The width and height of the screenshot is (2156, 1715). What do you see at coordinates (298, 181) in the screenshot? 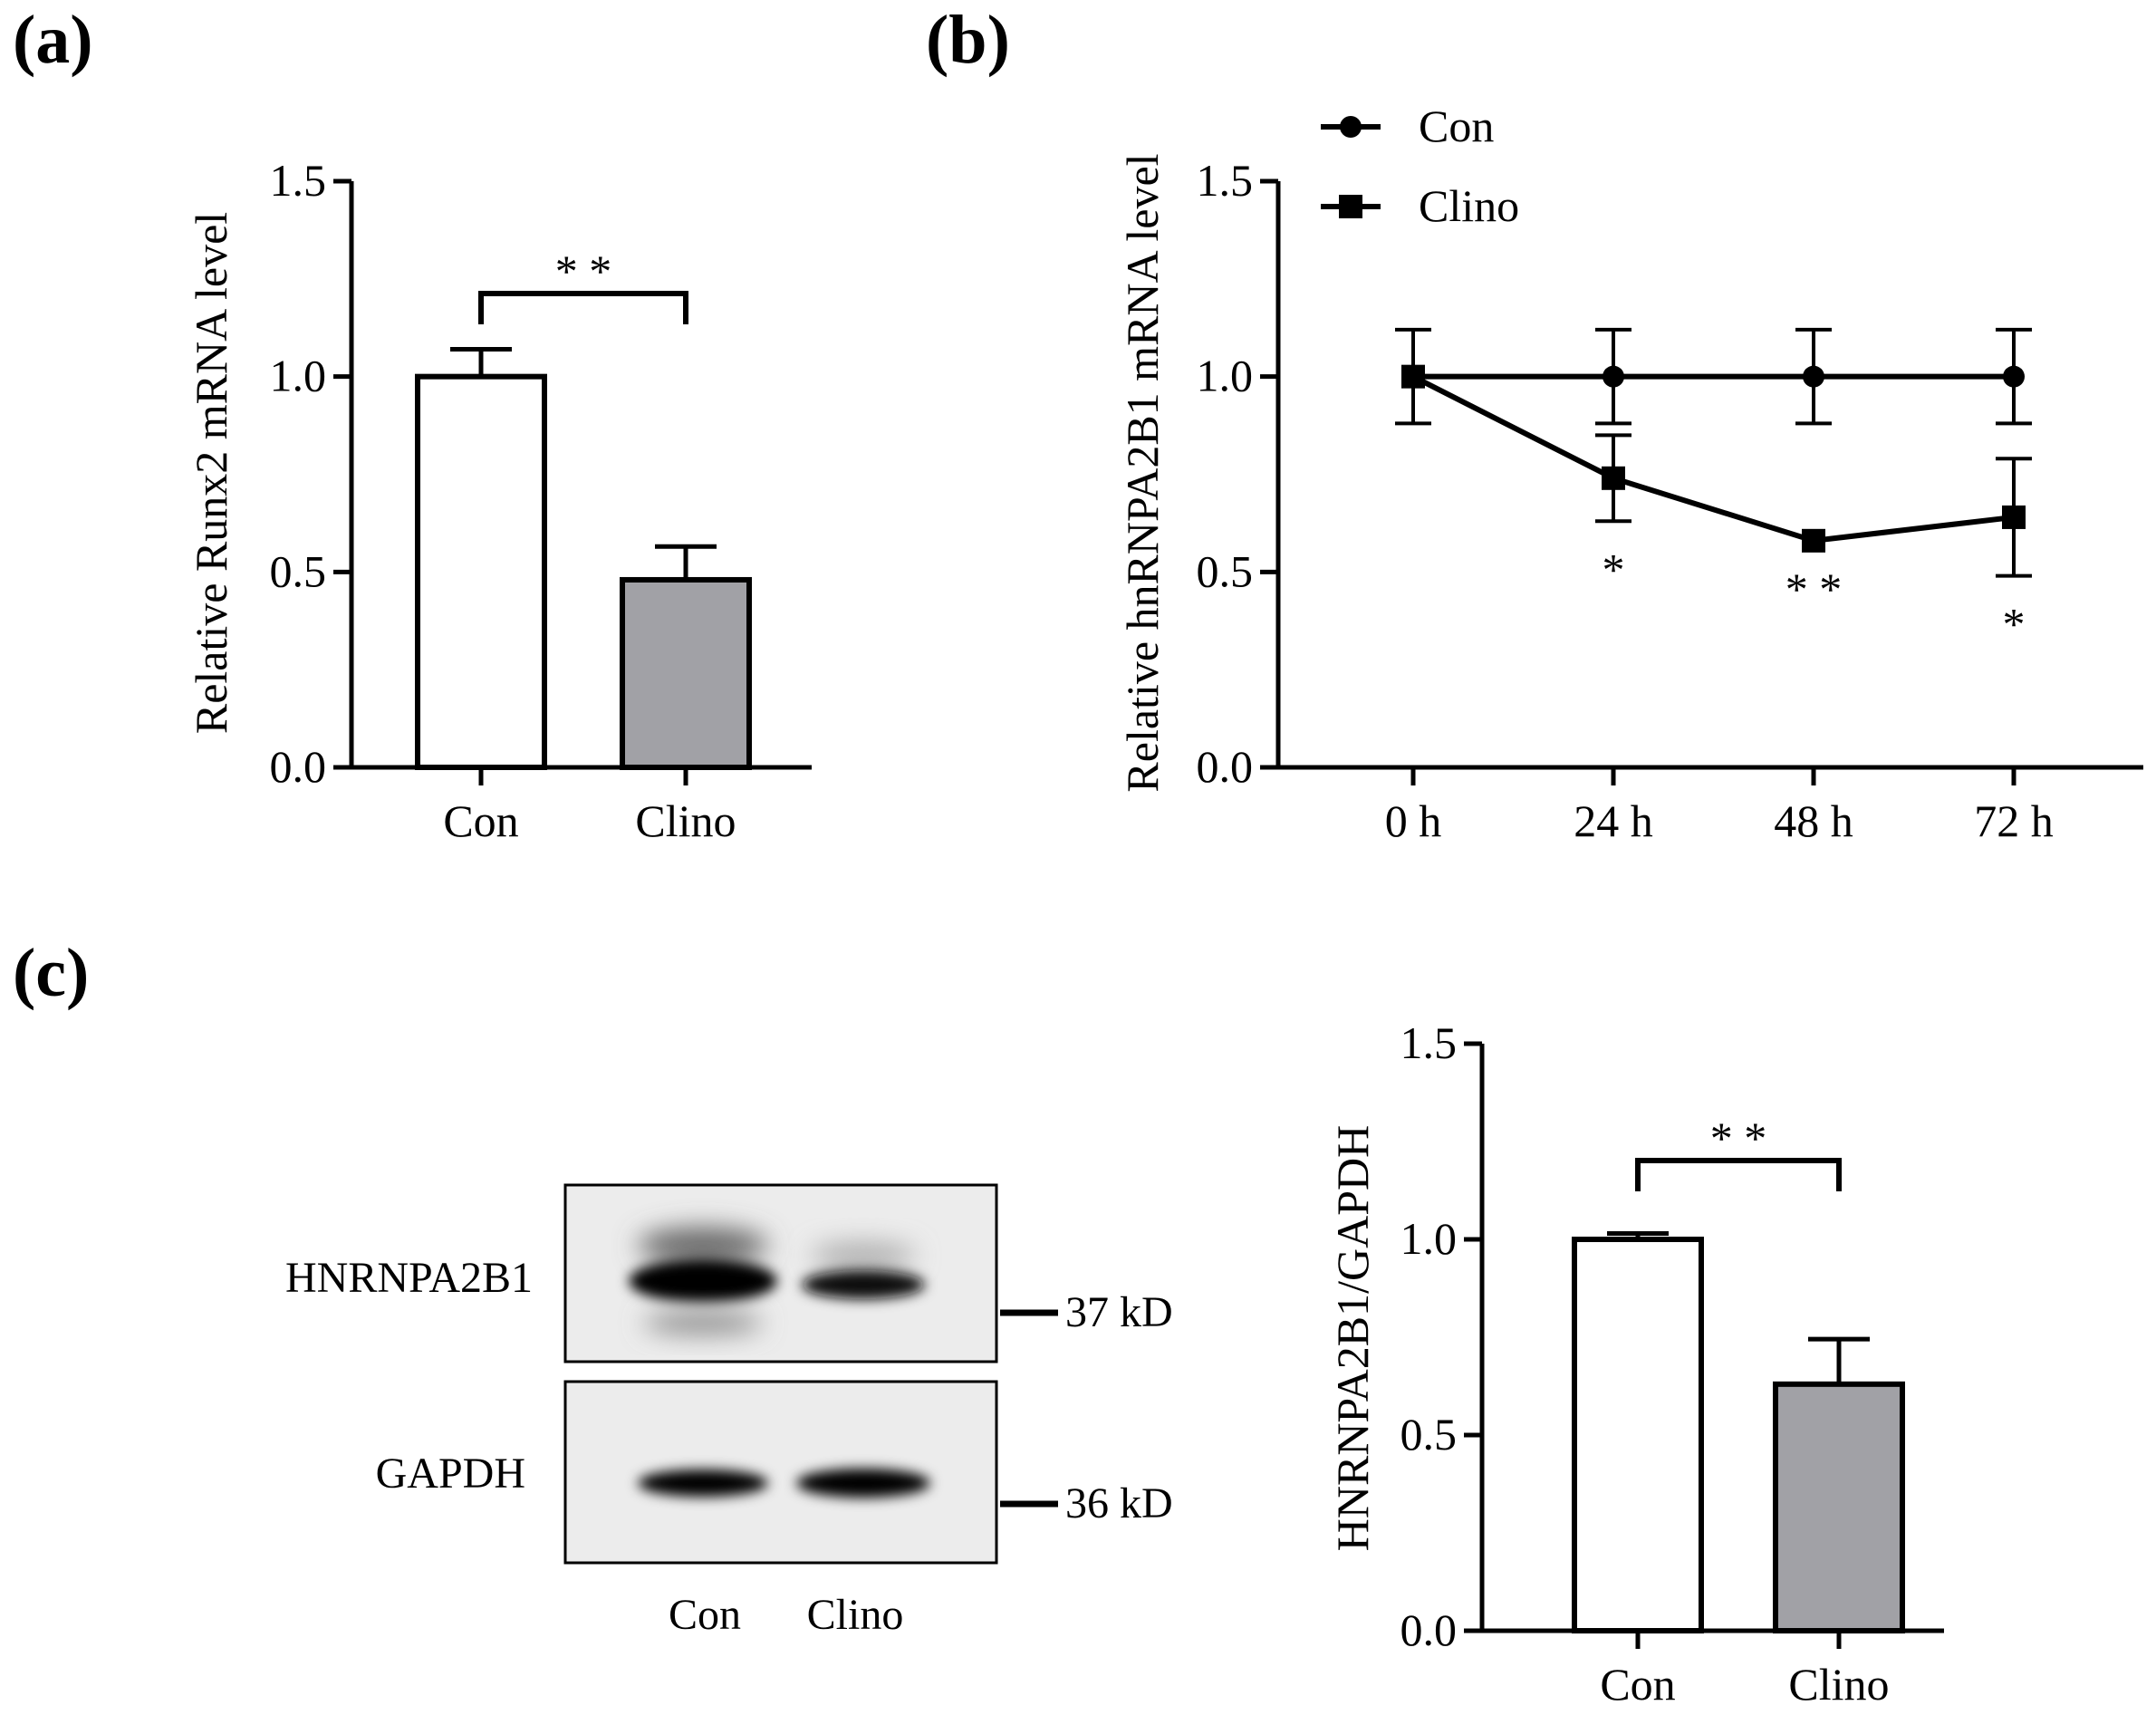
I see `chart-a-ytick-label: 1.5` at bounding box center [298, 181].